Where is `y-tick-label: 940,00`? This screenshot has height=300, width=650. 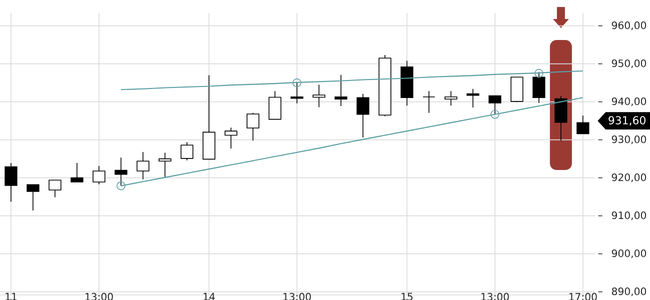 y-tick-label: 940,00 is located at coordinates (629, 101).